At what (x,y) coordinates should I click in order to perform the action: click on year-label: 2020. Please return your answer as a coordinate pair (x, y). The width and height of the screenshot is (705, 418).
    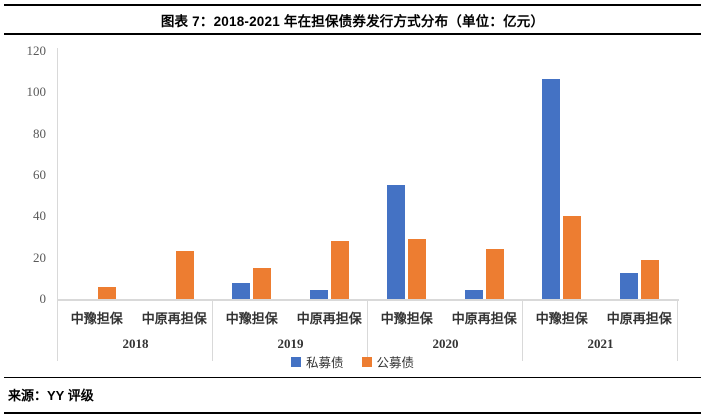
    Looking at the image, I should click on (445, 343).